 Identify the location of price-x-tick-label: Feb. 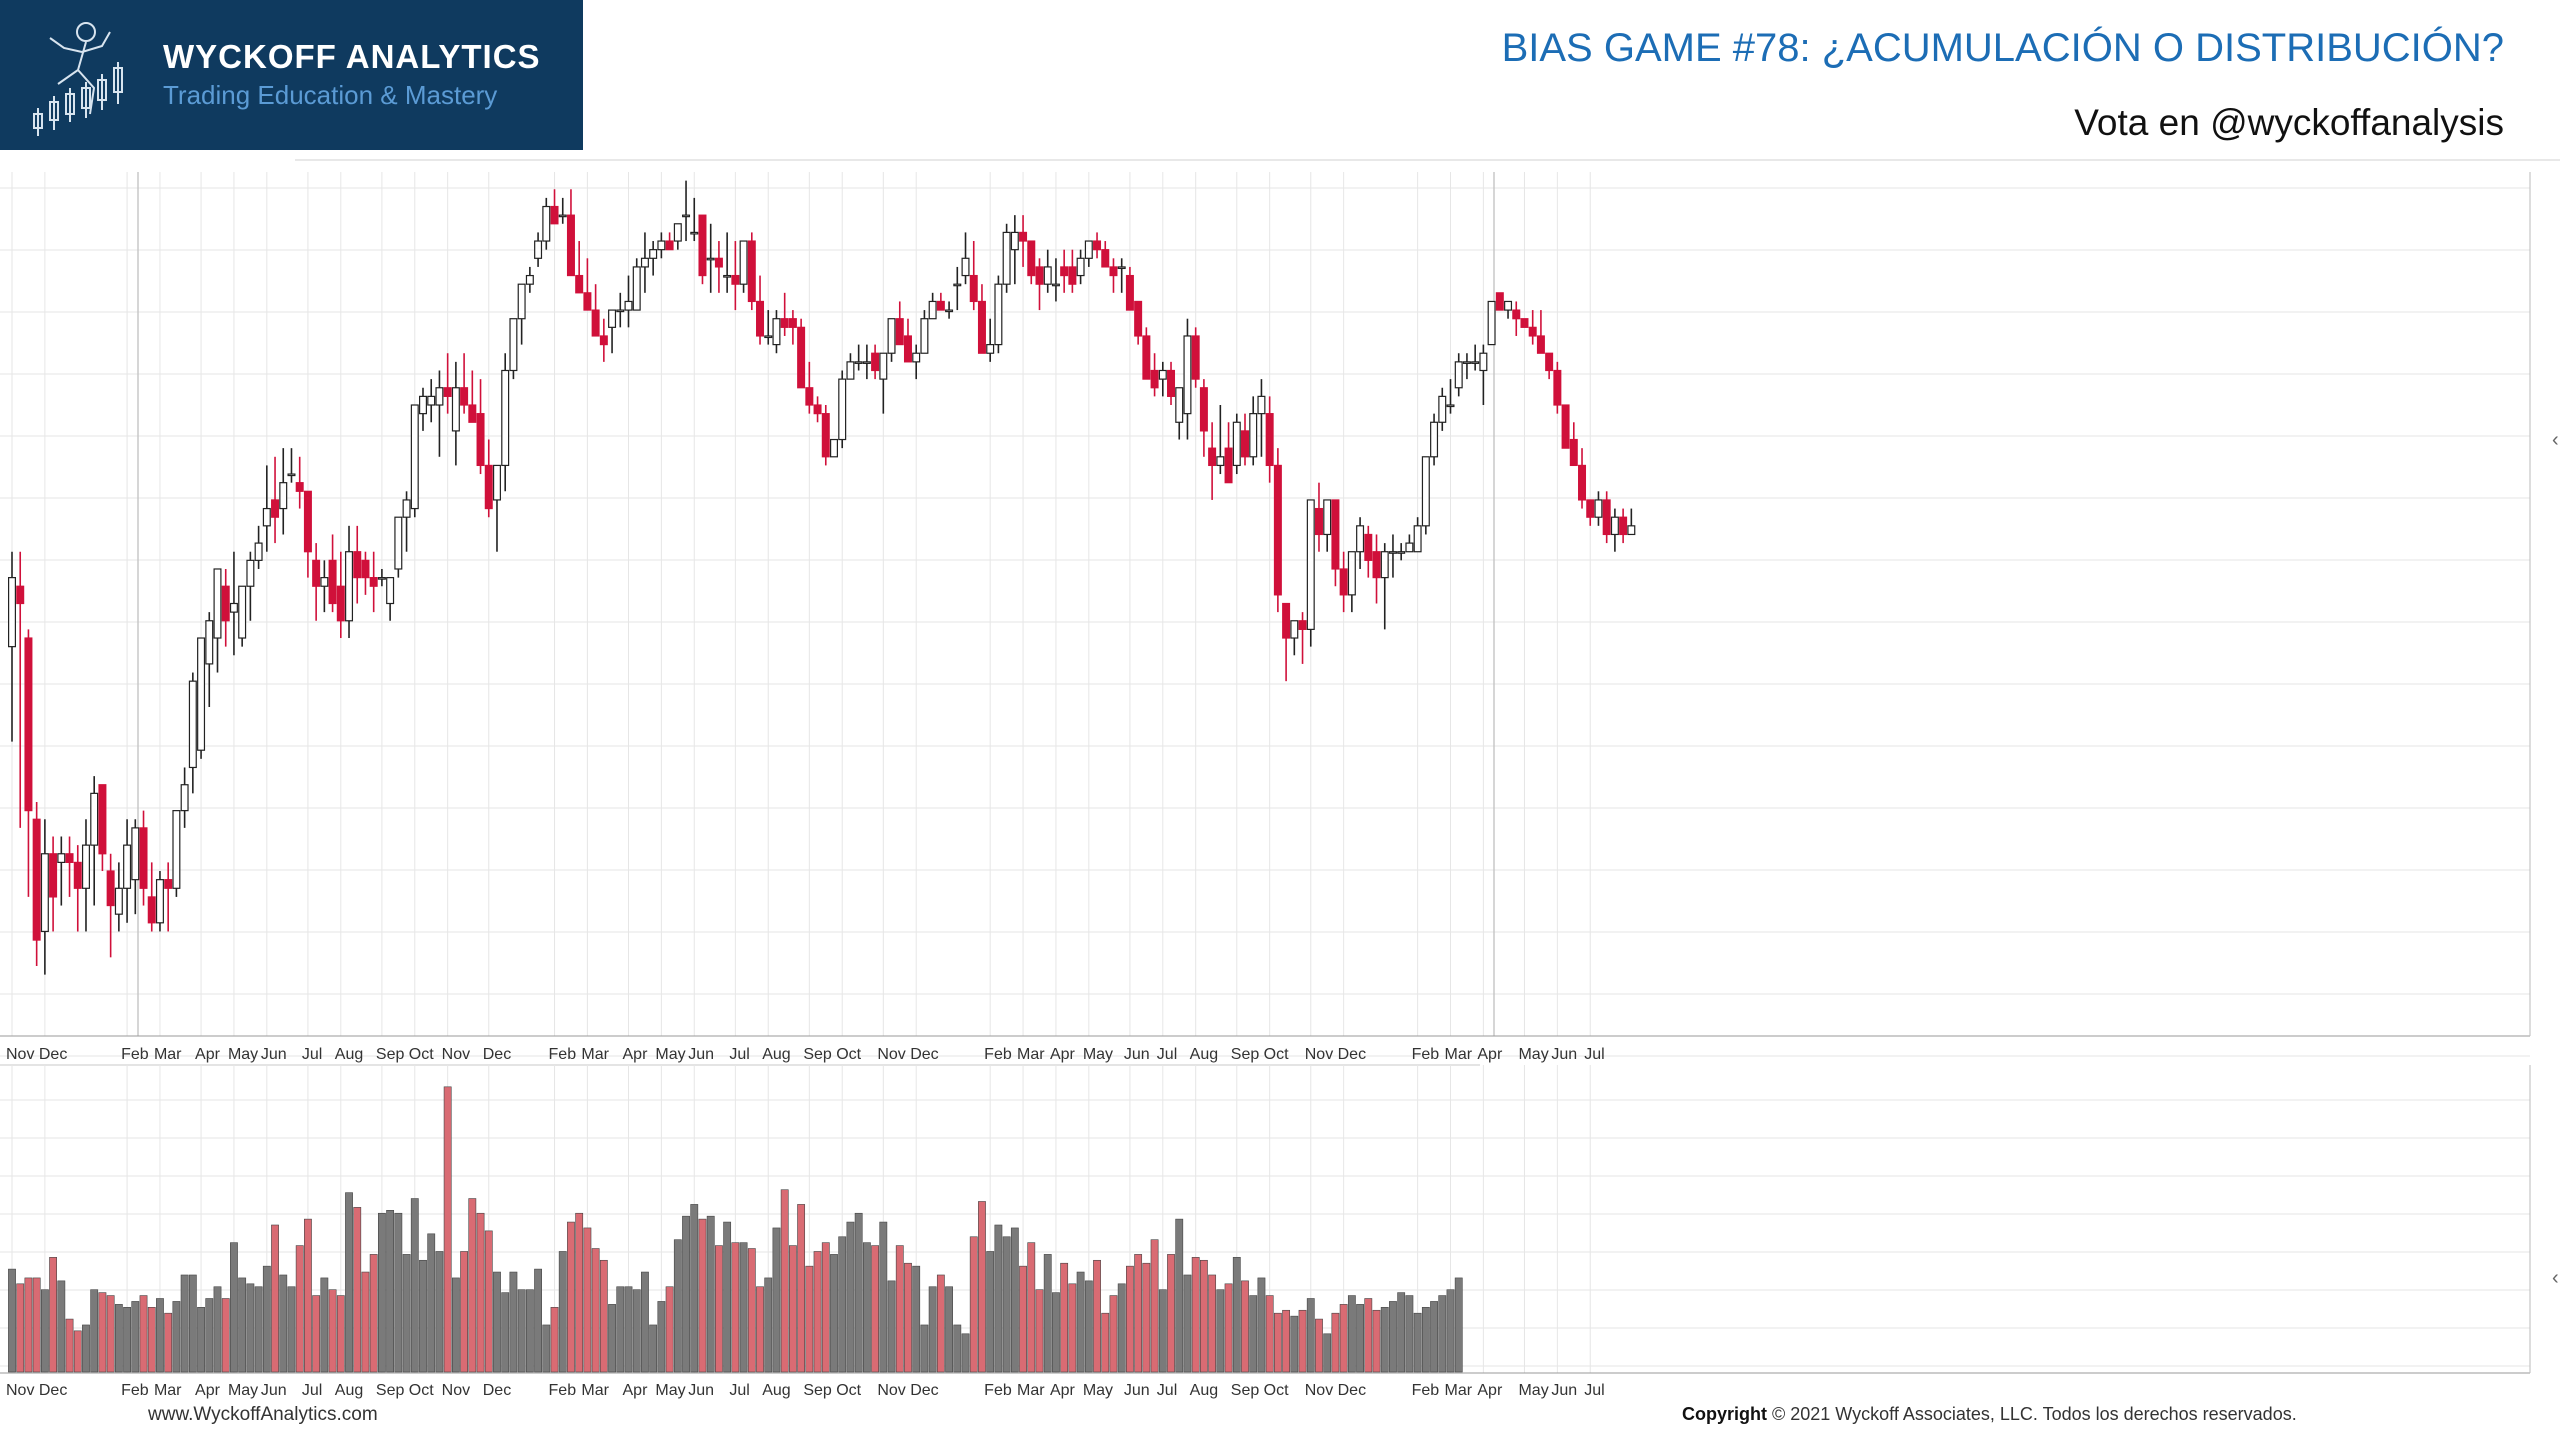
(998, 1054).